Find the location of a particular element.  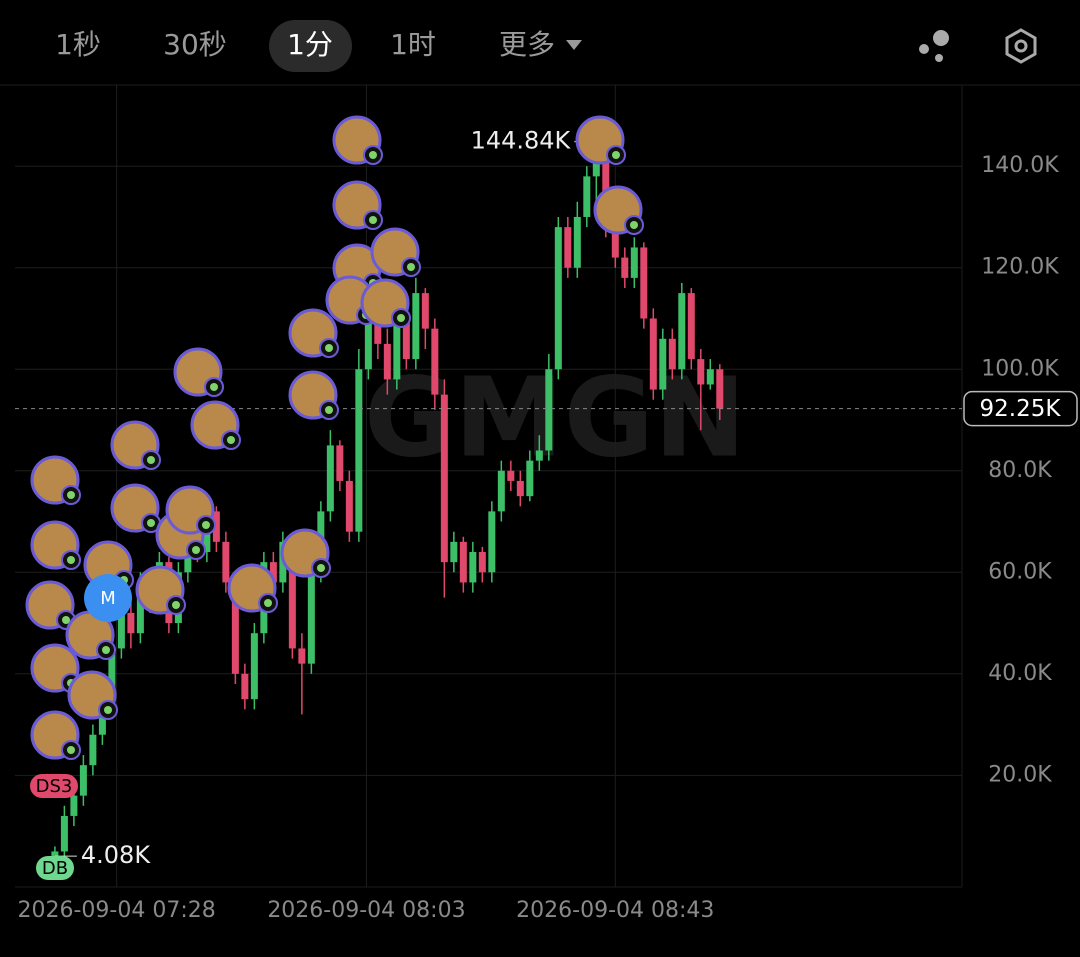

bubble-icon is located at coordinates (934, 46).